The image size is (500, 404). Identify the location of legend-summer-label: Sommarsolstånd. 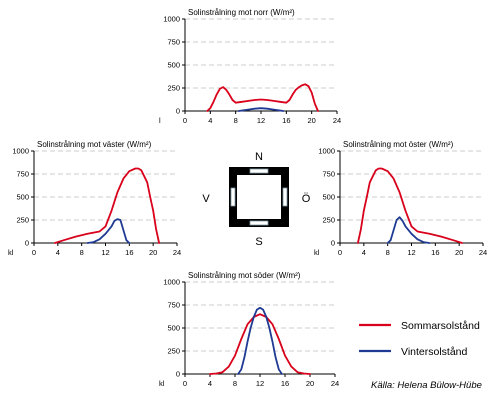
(440, 326).